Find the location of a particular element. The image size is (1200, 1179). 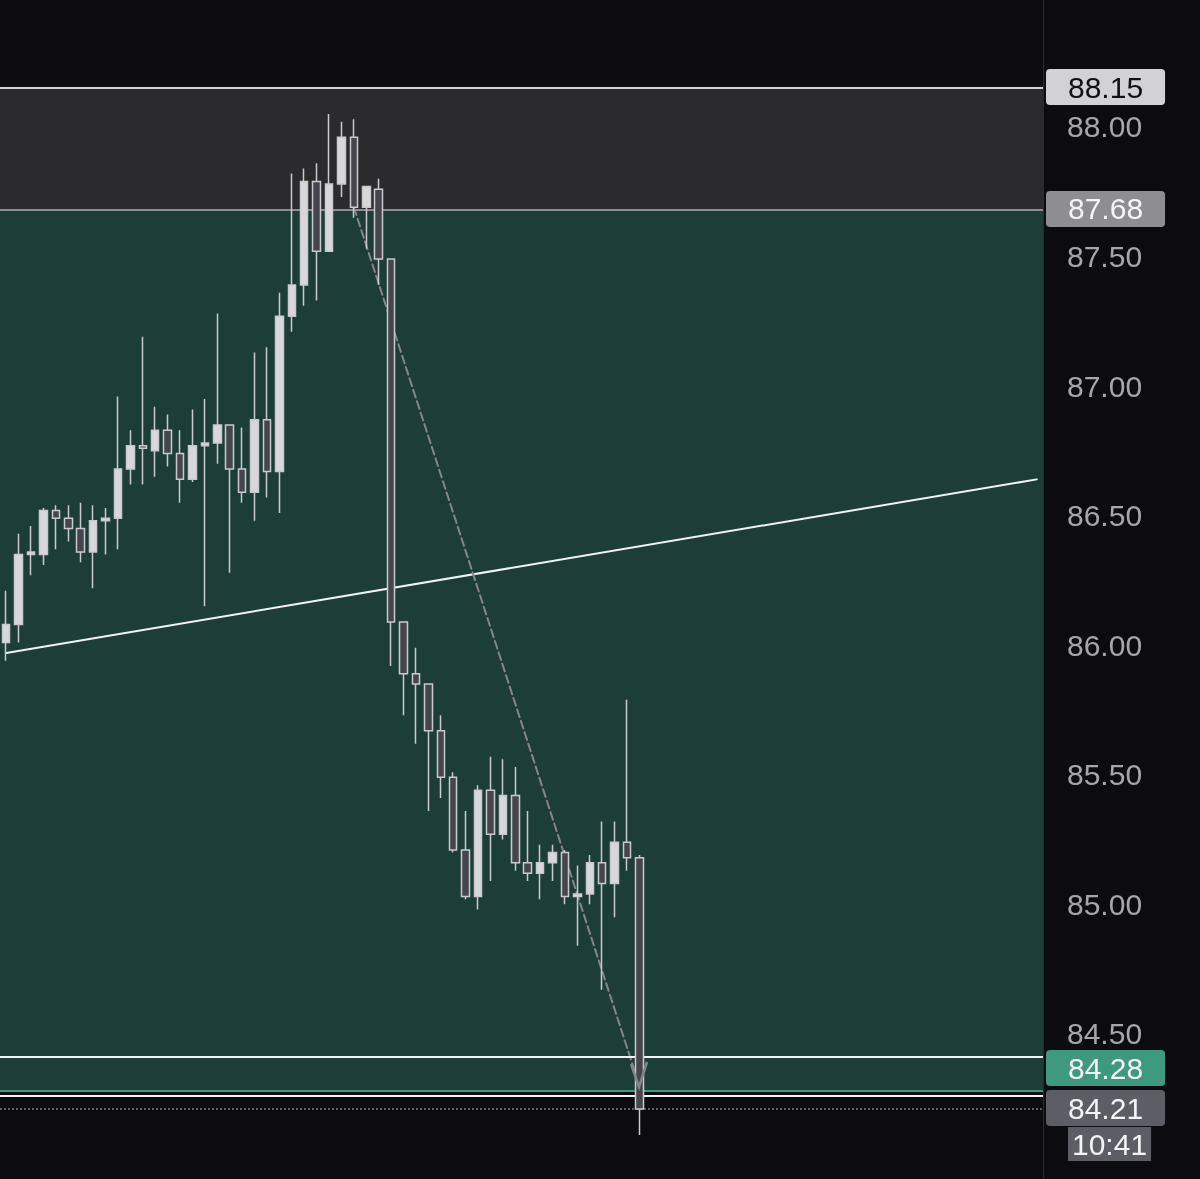

y-tick-label: 86.50 is located at coordinates (1105, 516).